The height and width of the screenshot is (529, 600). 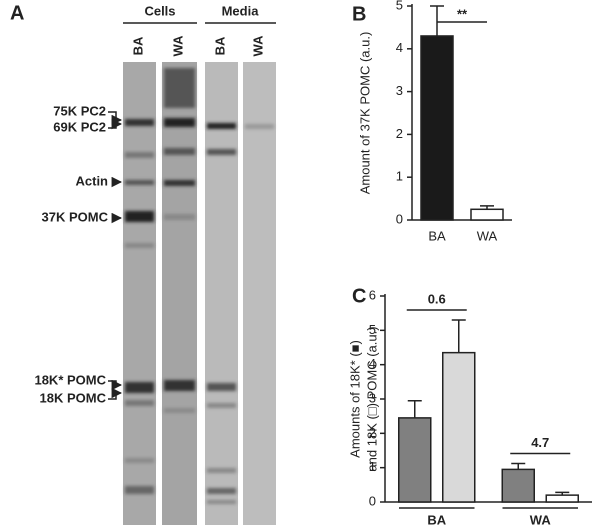 I want to click on marker-label: 69K PC2, so click(x=79, y=126).